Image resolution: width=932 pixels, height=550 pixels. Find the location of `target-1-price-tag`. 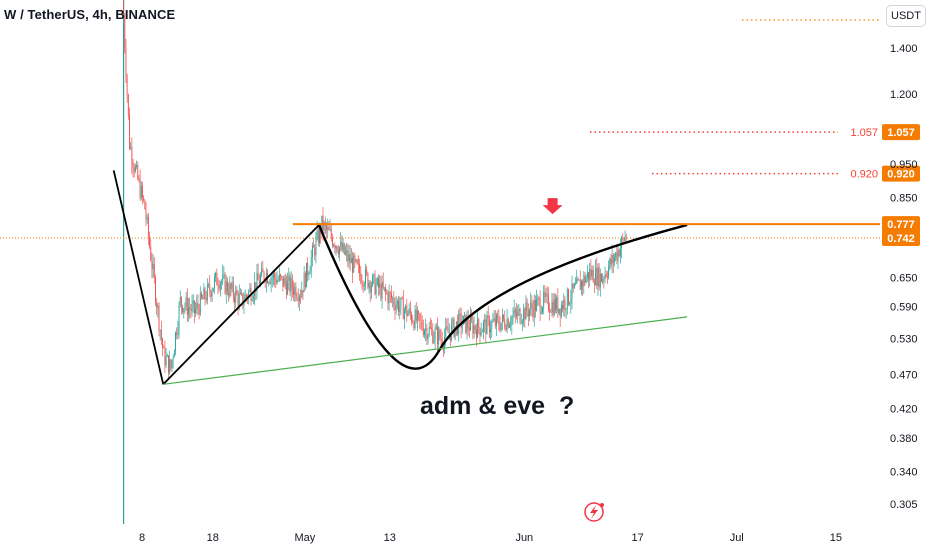

target-1-price-tag is located at coordinates (901, 132).